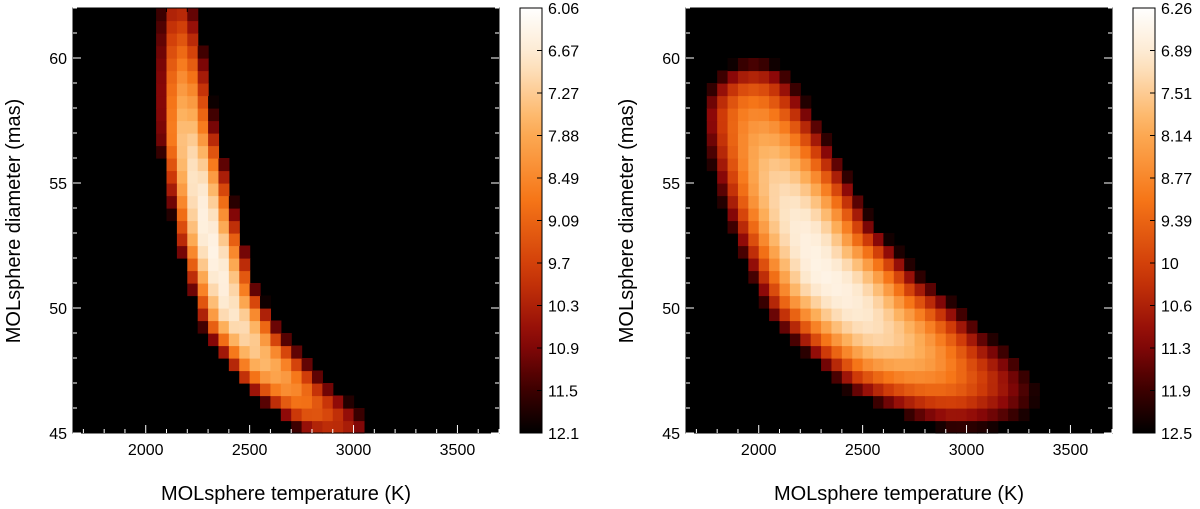 The image size is (1200, 509). Describe the element at coordinates (671, 309) in the screenshot. I see `y-tick-label: 50` at that location.